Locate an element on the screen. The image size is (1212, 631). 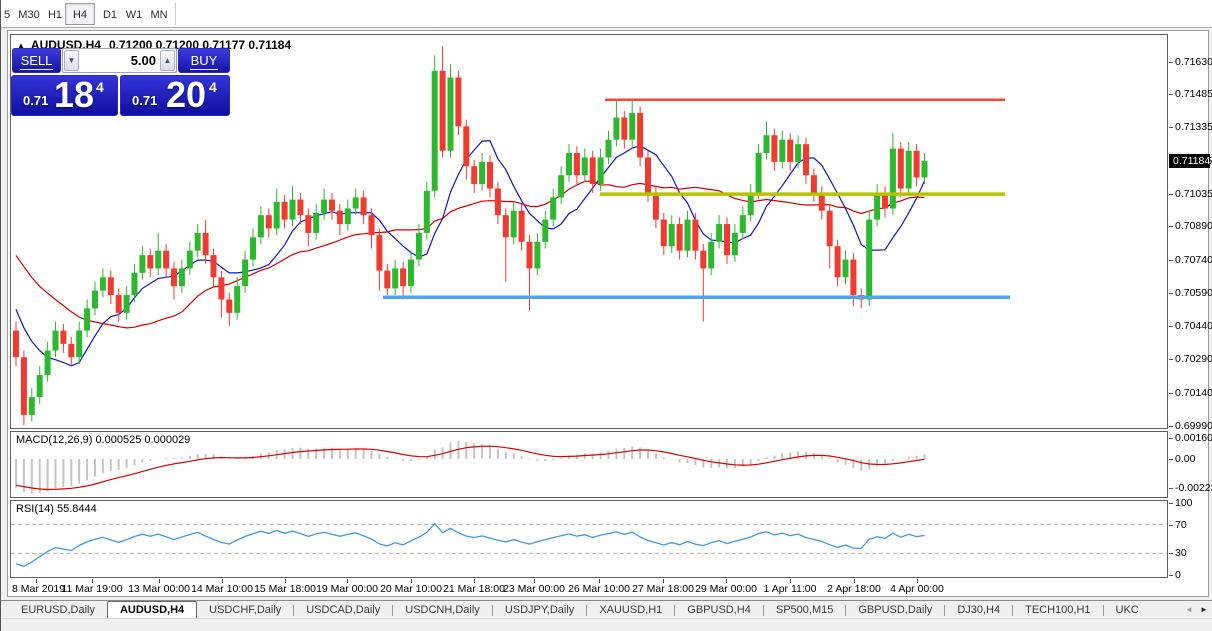
macd-pane: MACD(12,26,9) 0.000525 0.000029 is located at coordinates (589, 464).